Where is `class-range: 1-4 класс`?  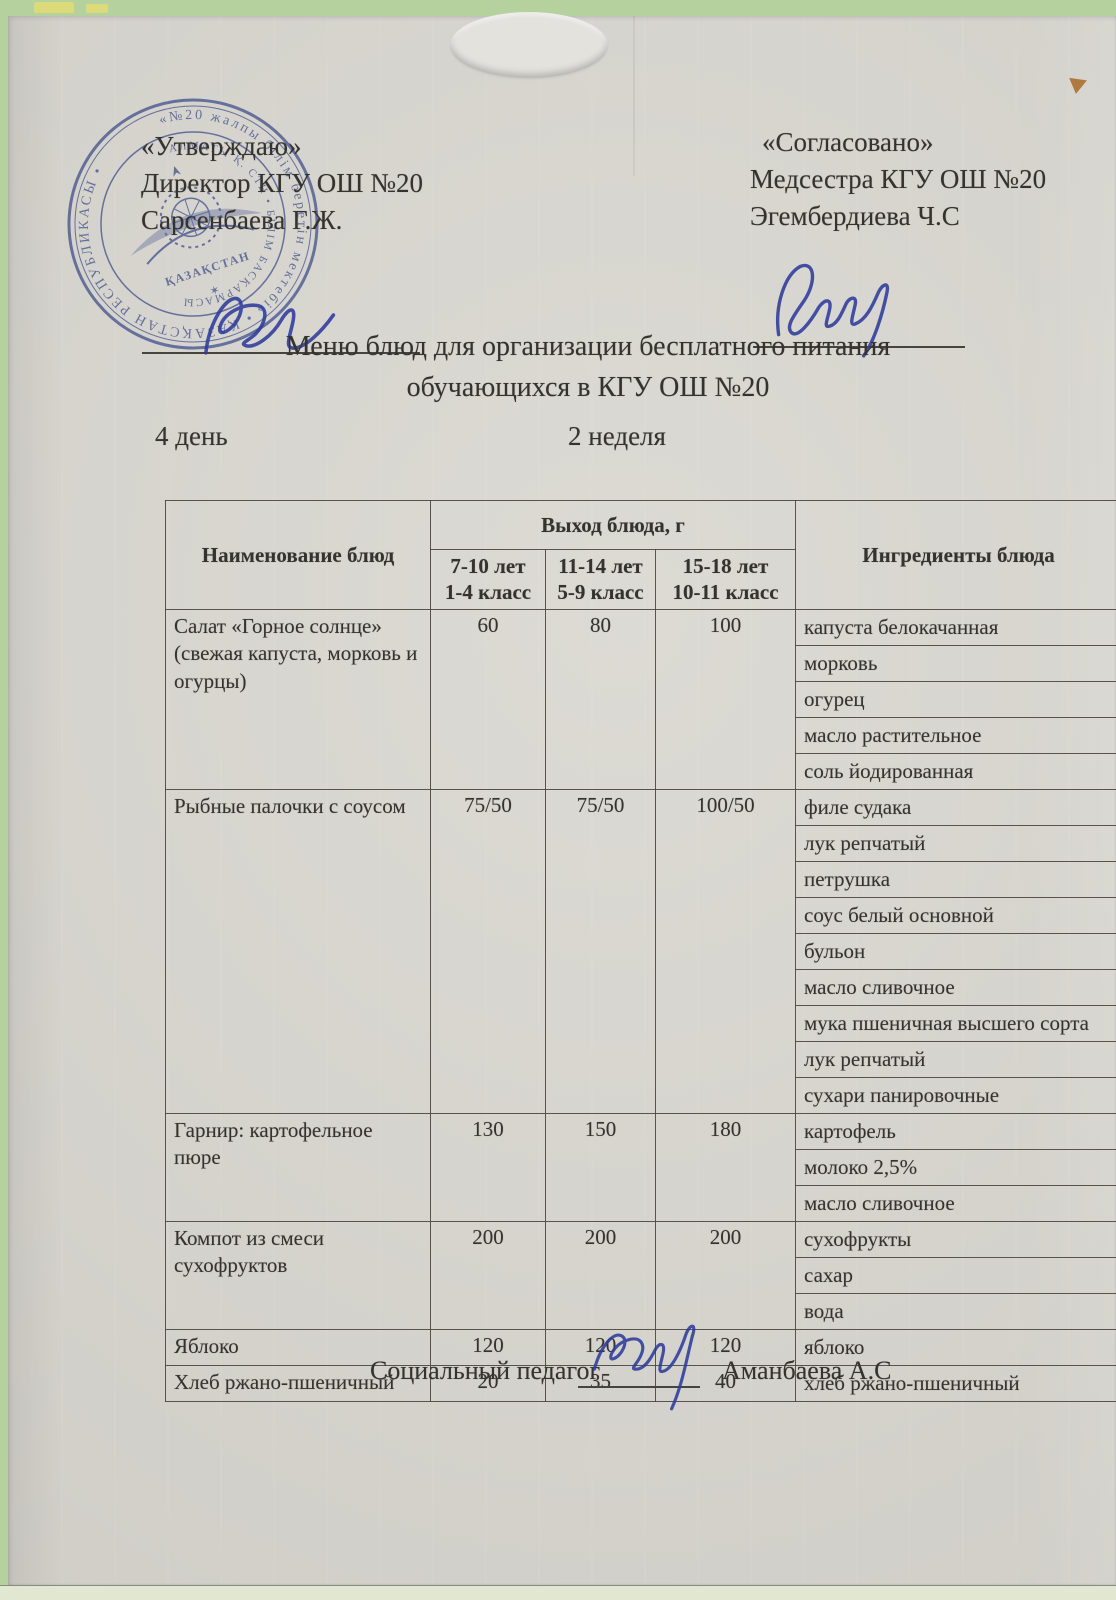
class-range: 1-4 класс is located at coordinates (488, 592).